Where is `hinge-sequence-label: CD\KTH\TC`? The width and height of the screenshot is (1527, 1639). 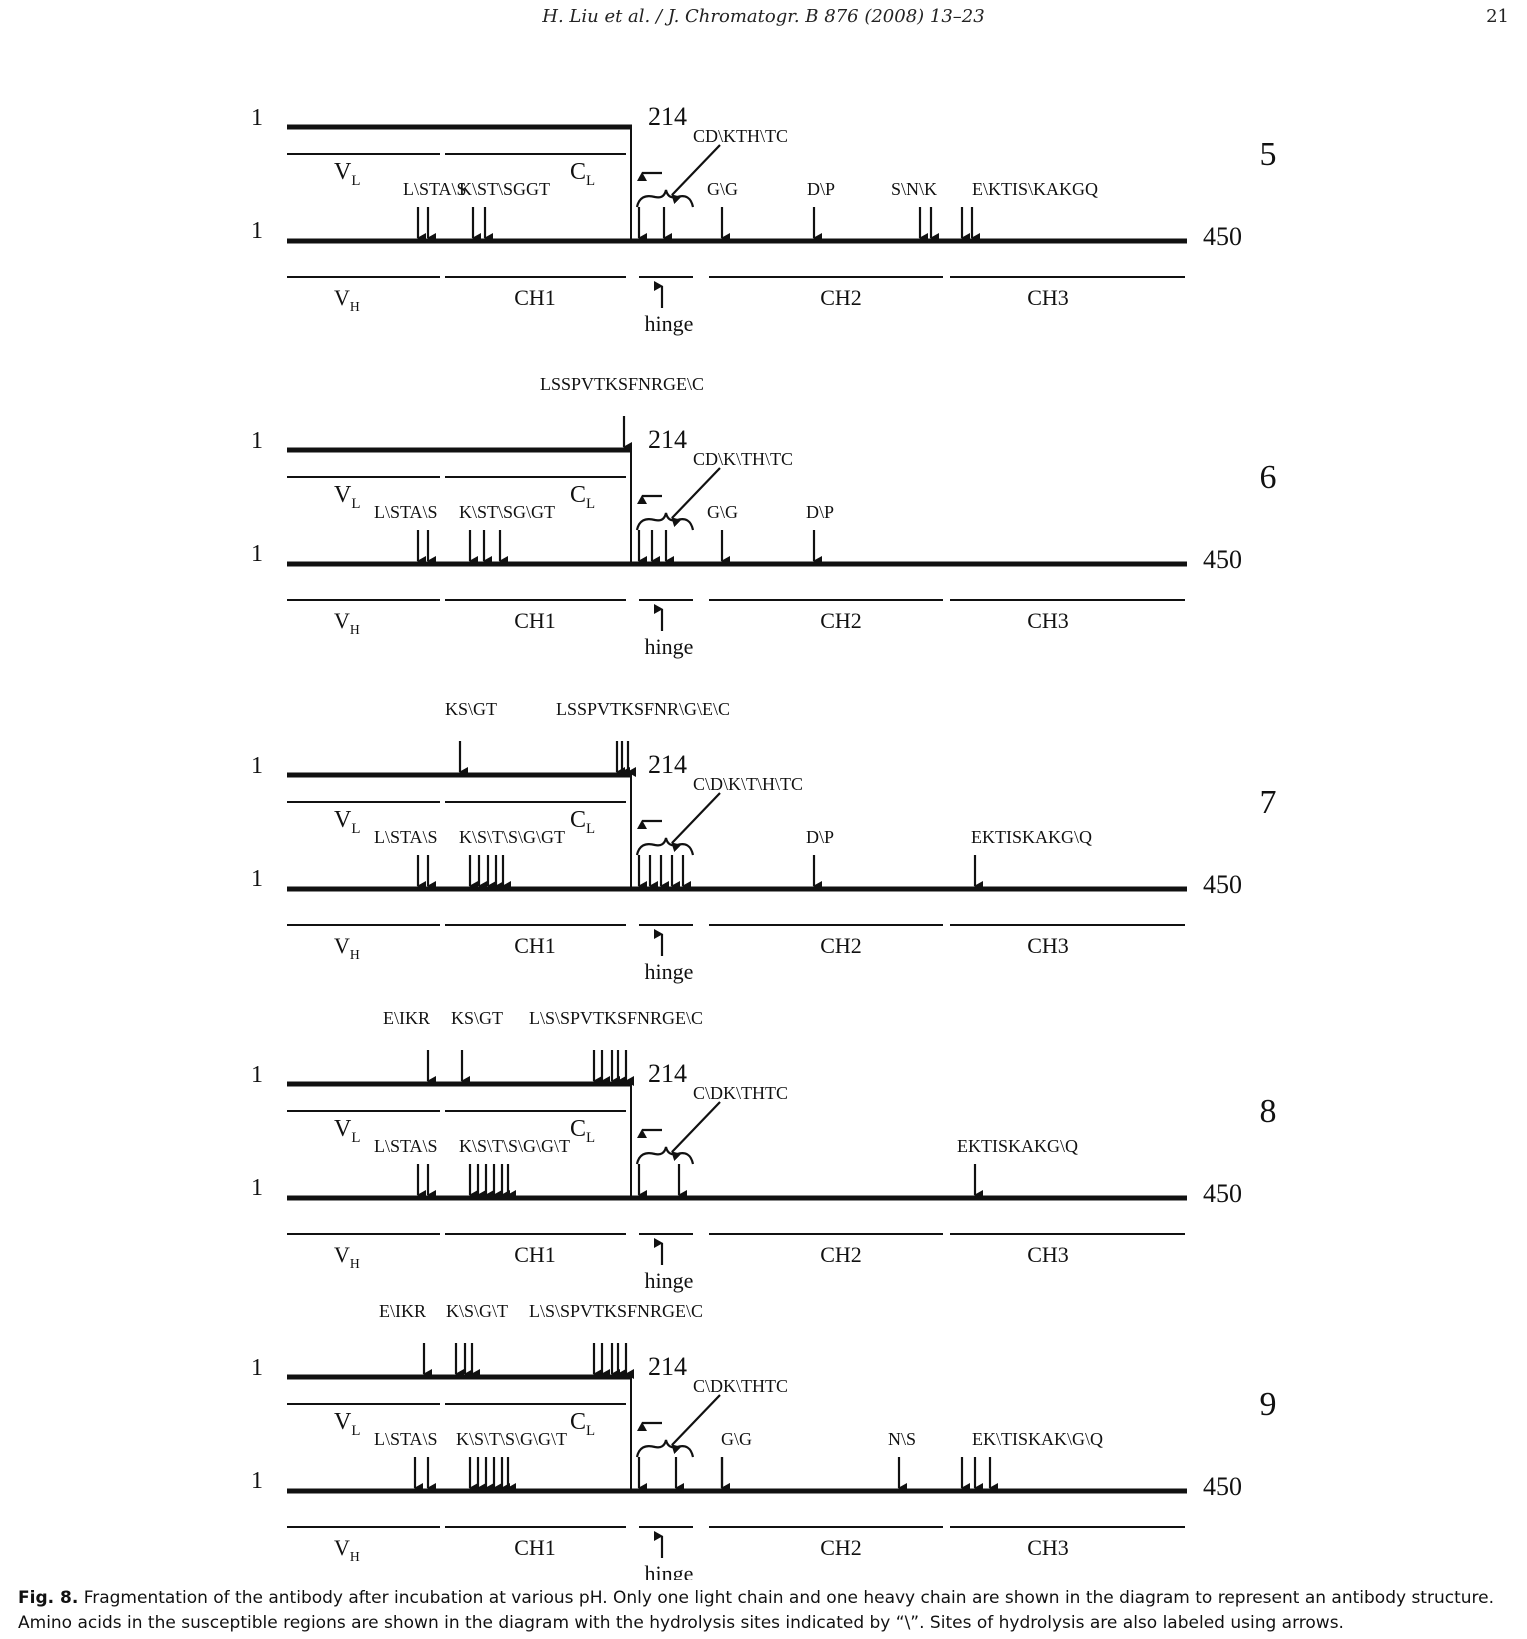
hinge-sequence-label: CD\KTH\TC is located at coordinates (740, 136).